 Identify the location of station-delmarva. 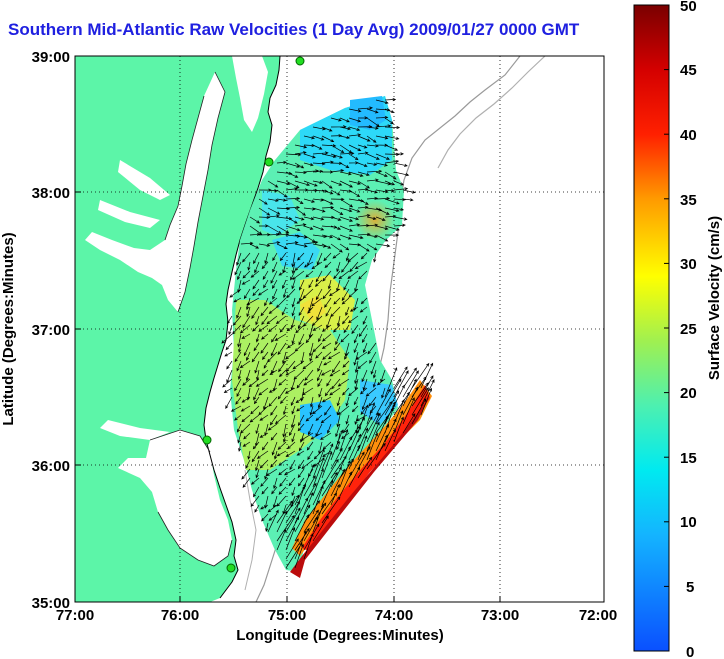
(269, 162).